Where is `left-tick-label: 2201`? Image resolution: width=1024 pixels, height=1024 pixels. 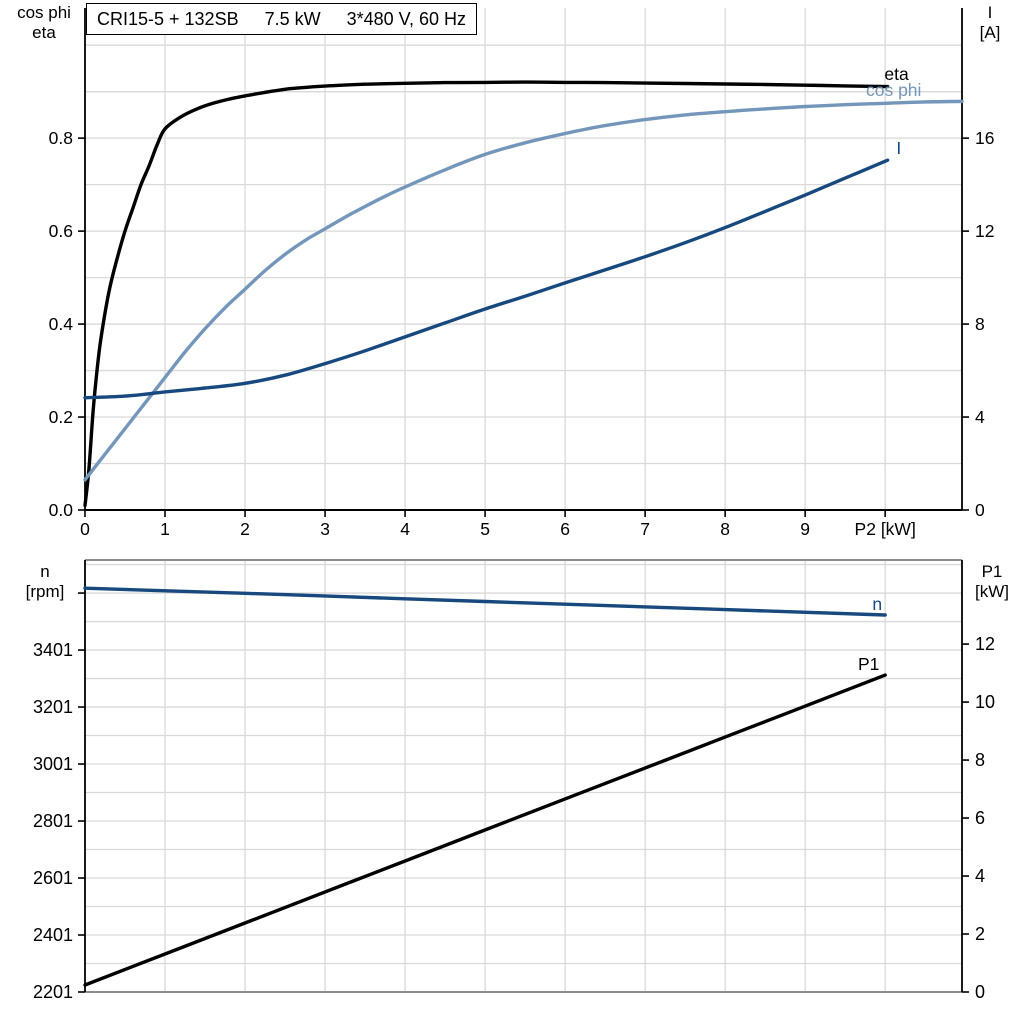
left-tick-label: 2201 is located at coordinates (53, 992).